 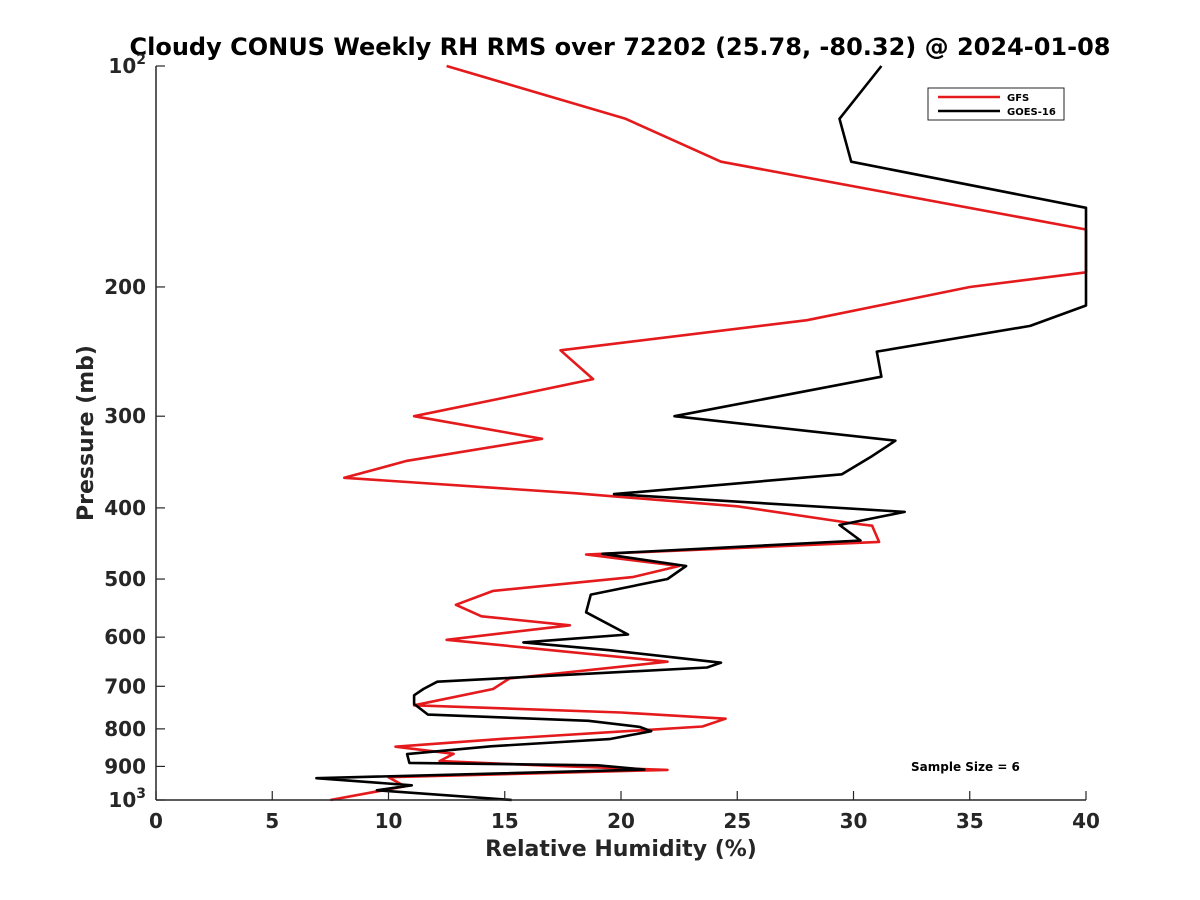 I want to click on legend: GFS GOES-16, so click(x=996, y=104).